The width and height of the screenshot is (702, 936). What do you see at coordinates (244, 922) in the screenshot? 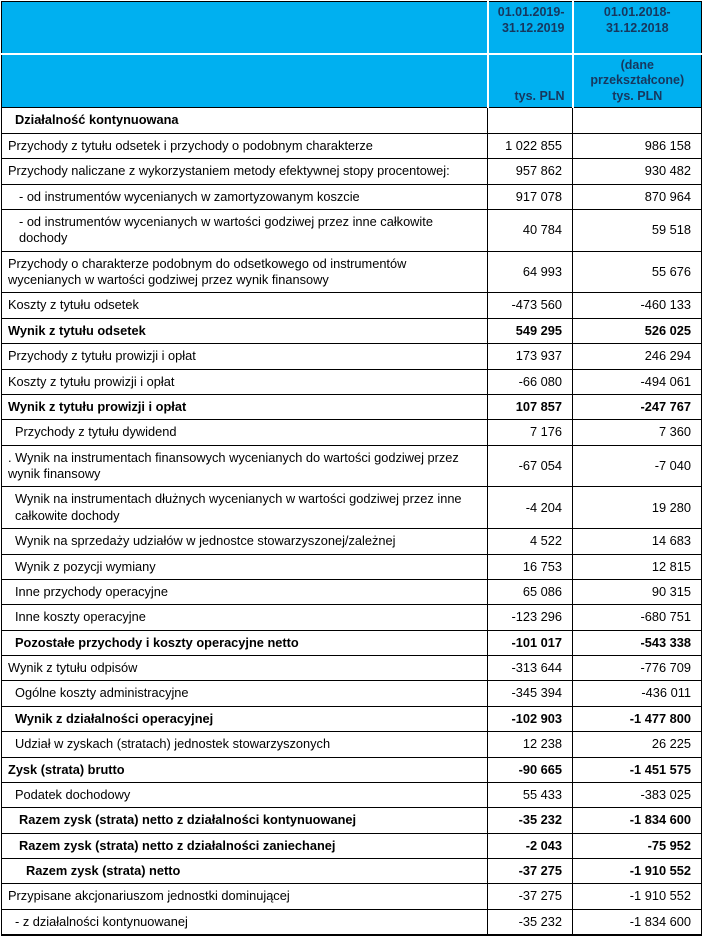
I see `row-label: - z działalności kontynuowanej` at bounding box center [244, 922].